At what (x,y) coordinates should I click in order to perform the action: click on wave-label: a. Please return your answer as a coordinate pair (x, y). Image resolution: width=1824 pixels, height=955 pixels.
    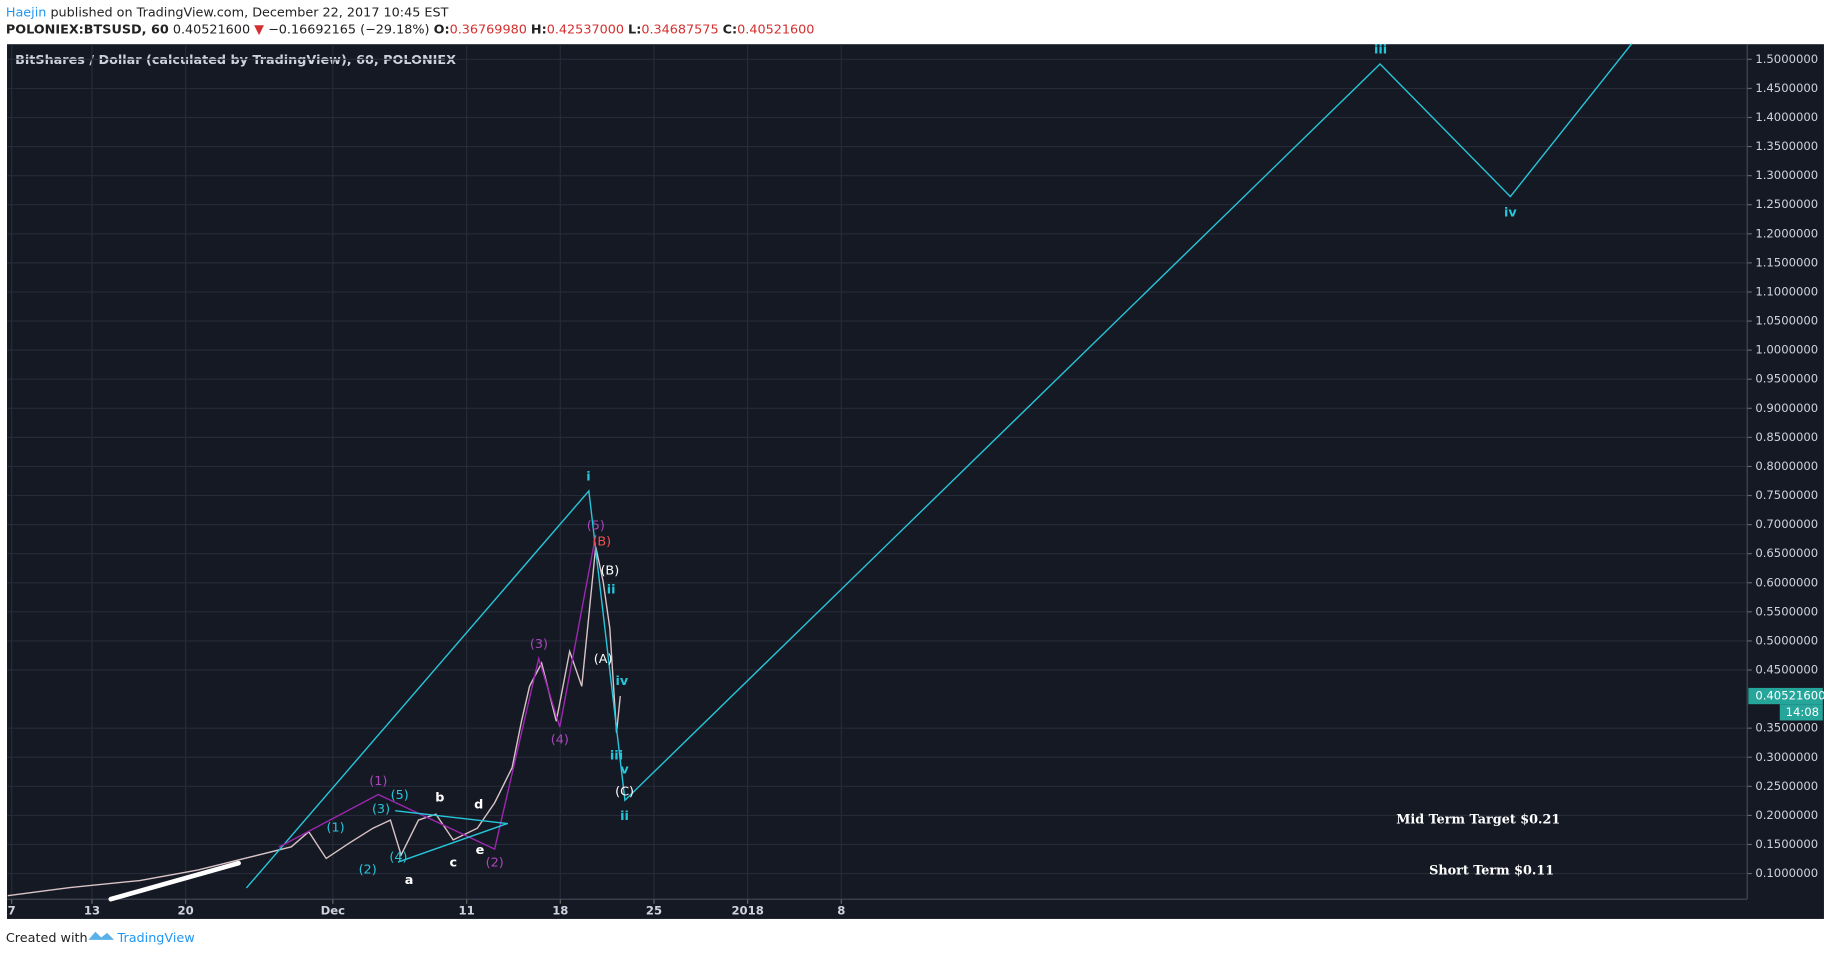
    Looking at the image, I should click on (409, 880).